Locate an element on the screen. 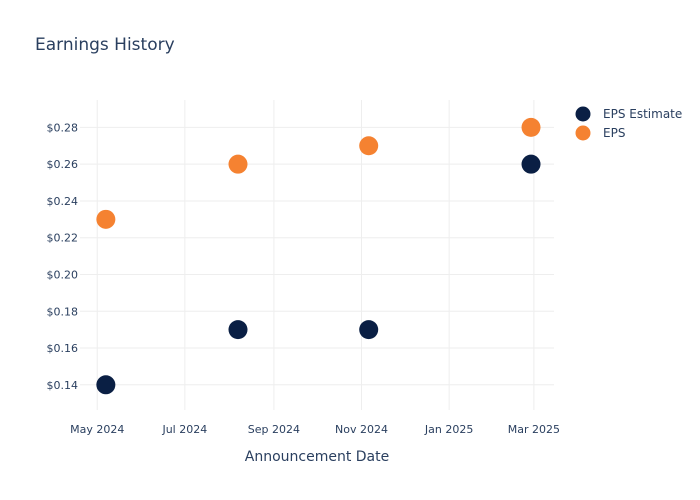  y-tick-label: $0.18 is located at coordinates (63, 311).